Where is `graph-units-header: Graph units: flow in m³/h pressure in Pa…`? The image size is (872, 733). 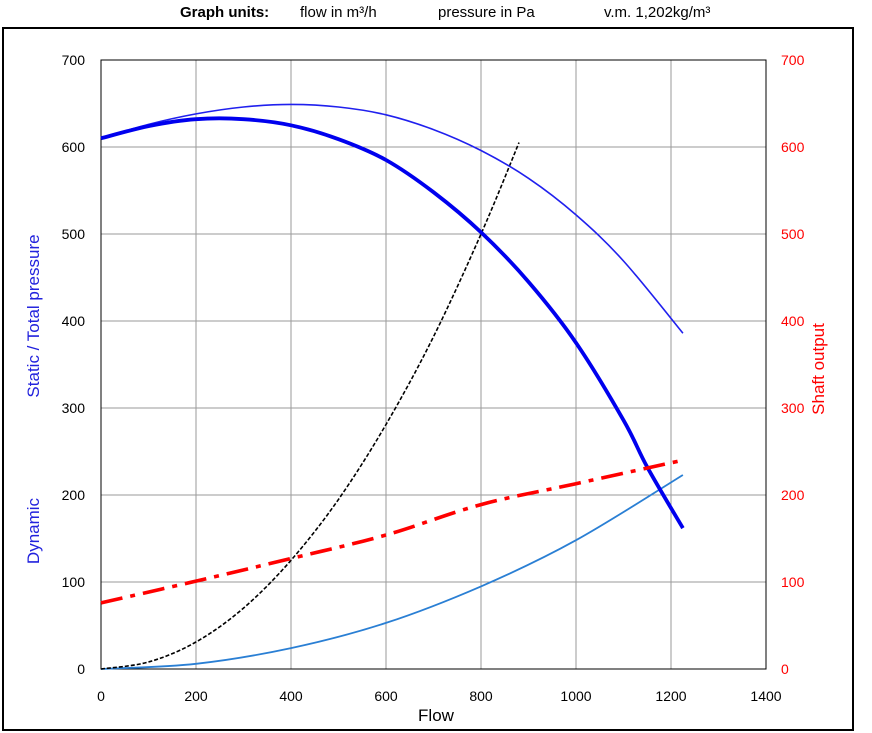
graph-units-header: Graph units: flow in m³/h pressure in Pa… is located at coordinates (436, 15).